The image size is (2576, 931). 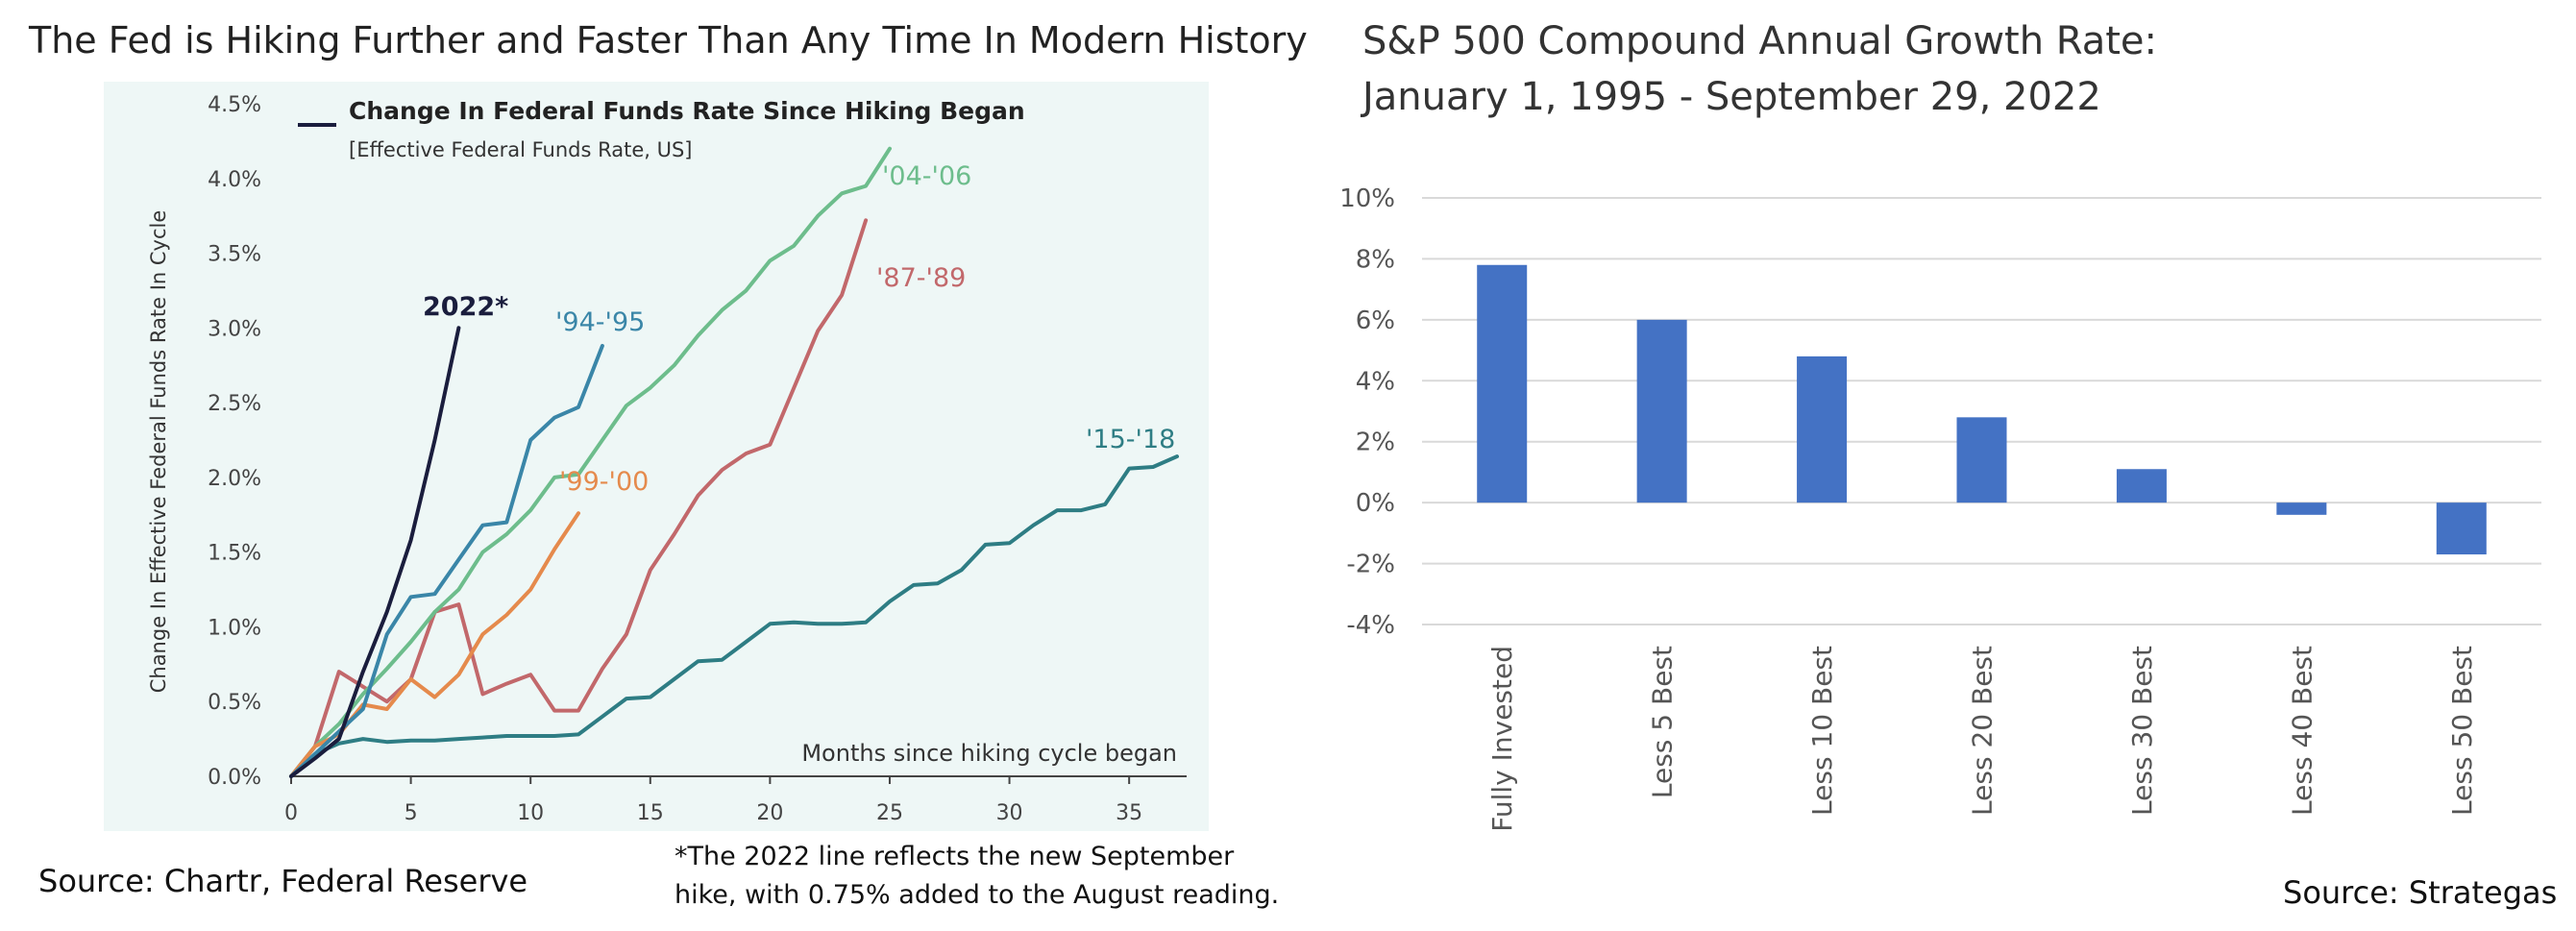 What do you see at coordinates (411, 813) in the screenshot?
I see `x-tick-label: 5` at bounding box center [411, 813].